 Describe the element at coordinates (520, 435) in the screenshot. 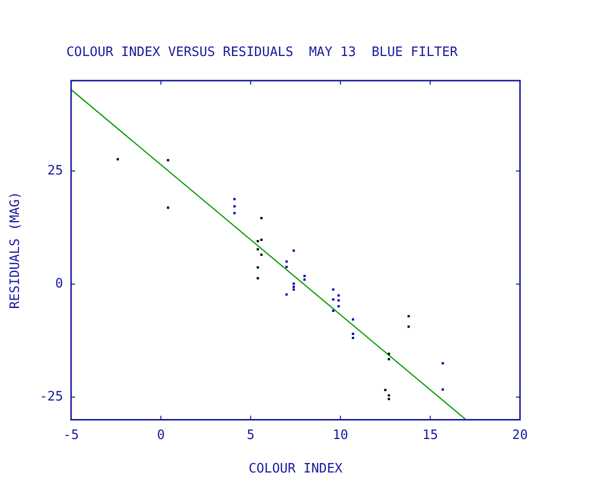

I see `x-tick-label: 20` at that location.